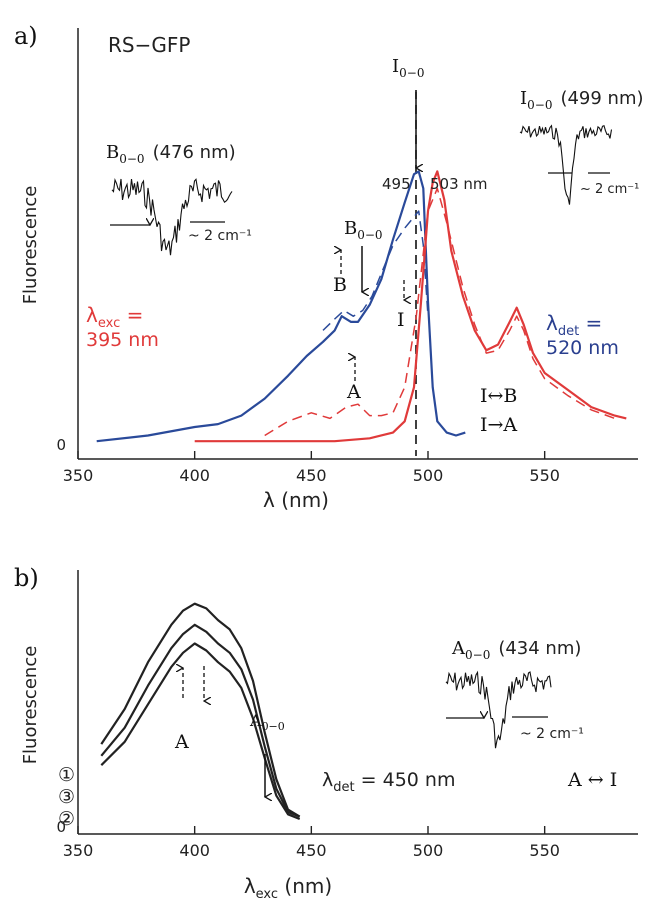  What do you see at coordinates (61, 445) in the screenshot?
I see `y-tick-zero-a: 0` at bounding box center [61, 445].